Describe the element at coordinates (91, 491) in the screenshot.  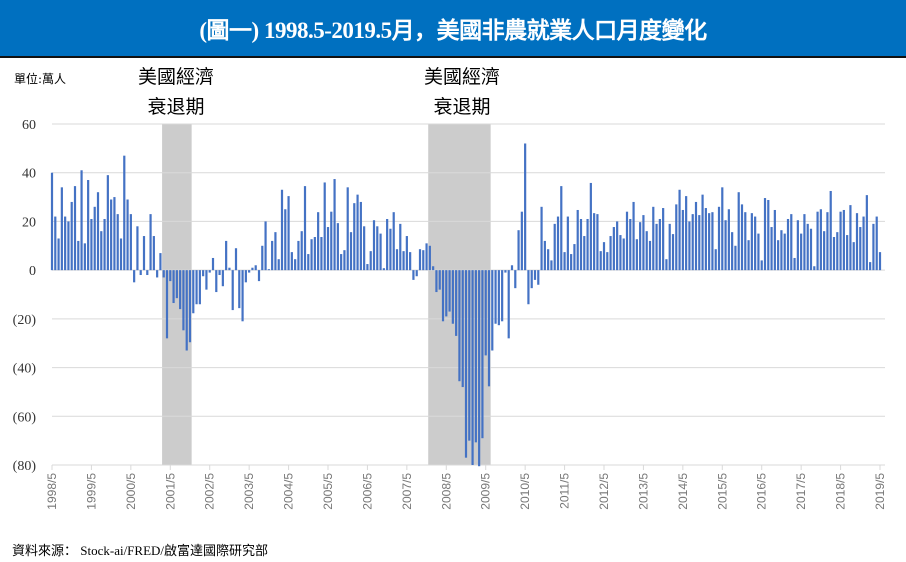
I see `x-tick-label: 1999/5` at that location.